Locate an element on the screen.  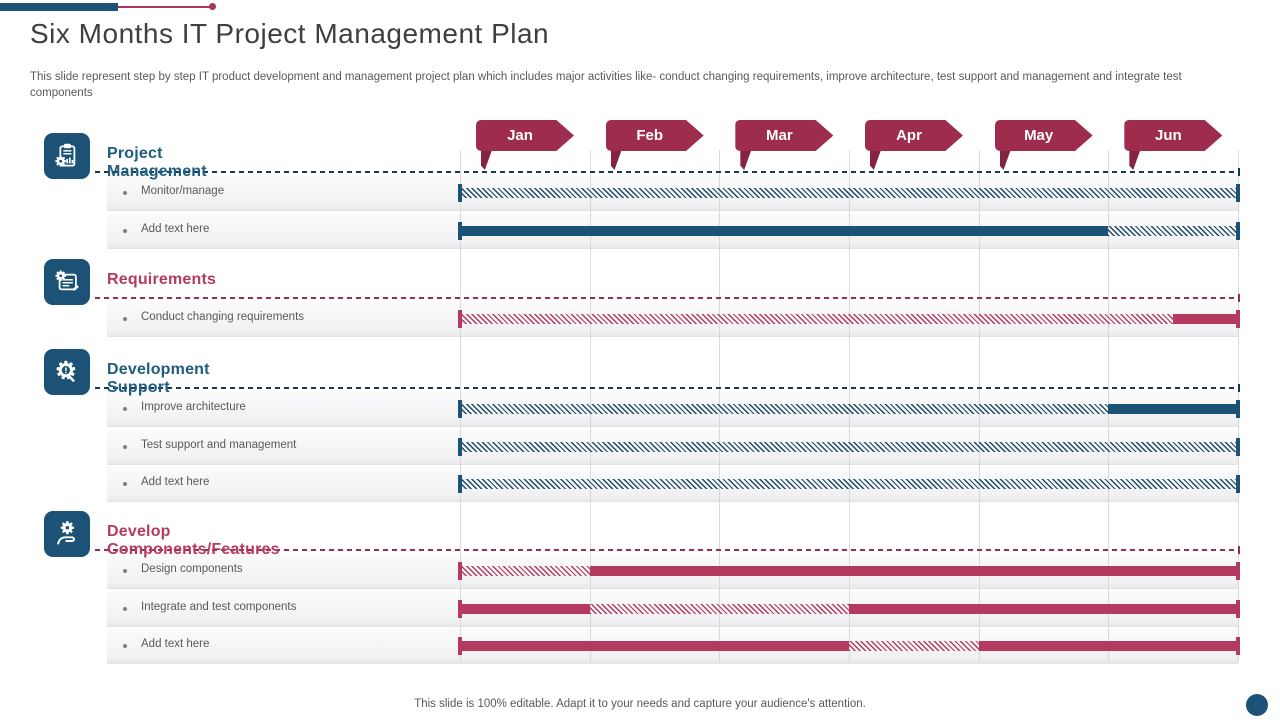
month-label: Jan is located at coordinates (520, 135).